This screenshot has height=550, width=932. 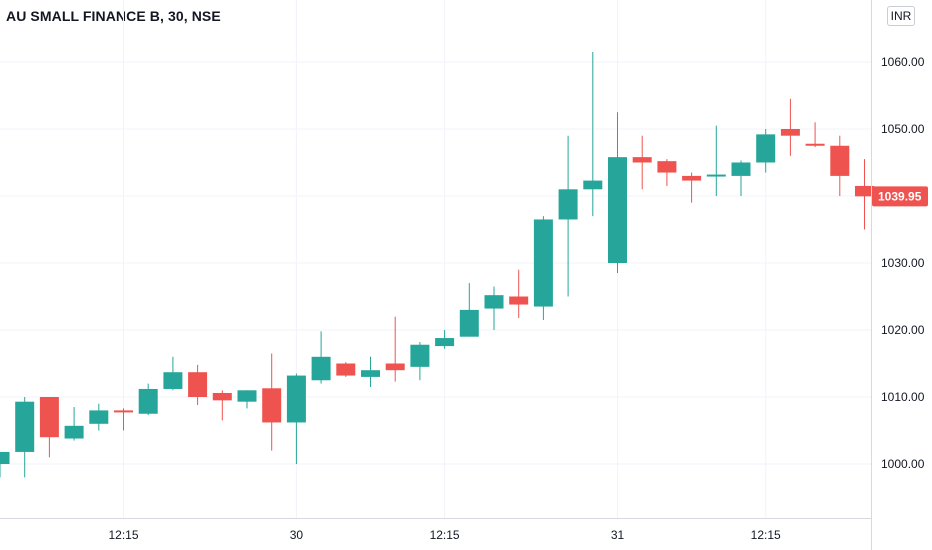 What do you see at coordinates (903, 129) in the screenshot?
I see `y-tick-label: 1050.00` at bounding box center [903, 129].